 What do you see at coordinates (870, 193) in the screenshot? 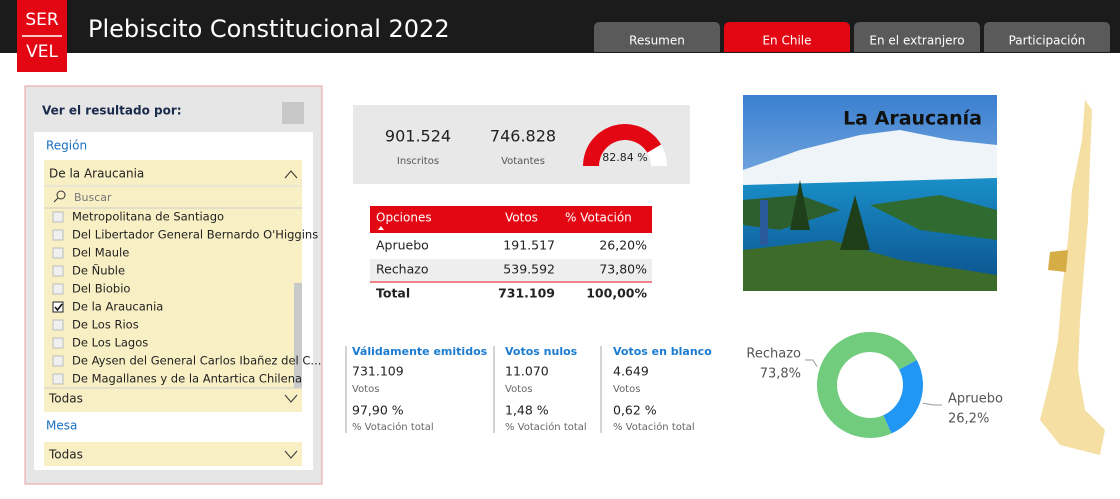
I see `landscape-photo` at bounding box center [870, 193].